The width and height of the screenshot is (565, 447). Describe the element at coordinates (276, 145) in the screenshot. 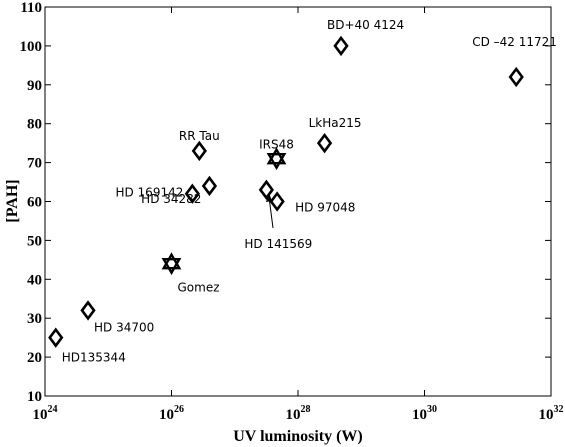

I see `label-irs48: IRS48` at that location.